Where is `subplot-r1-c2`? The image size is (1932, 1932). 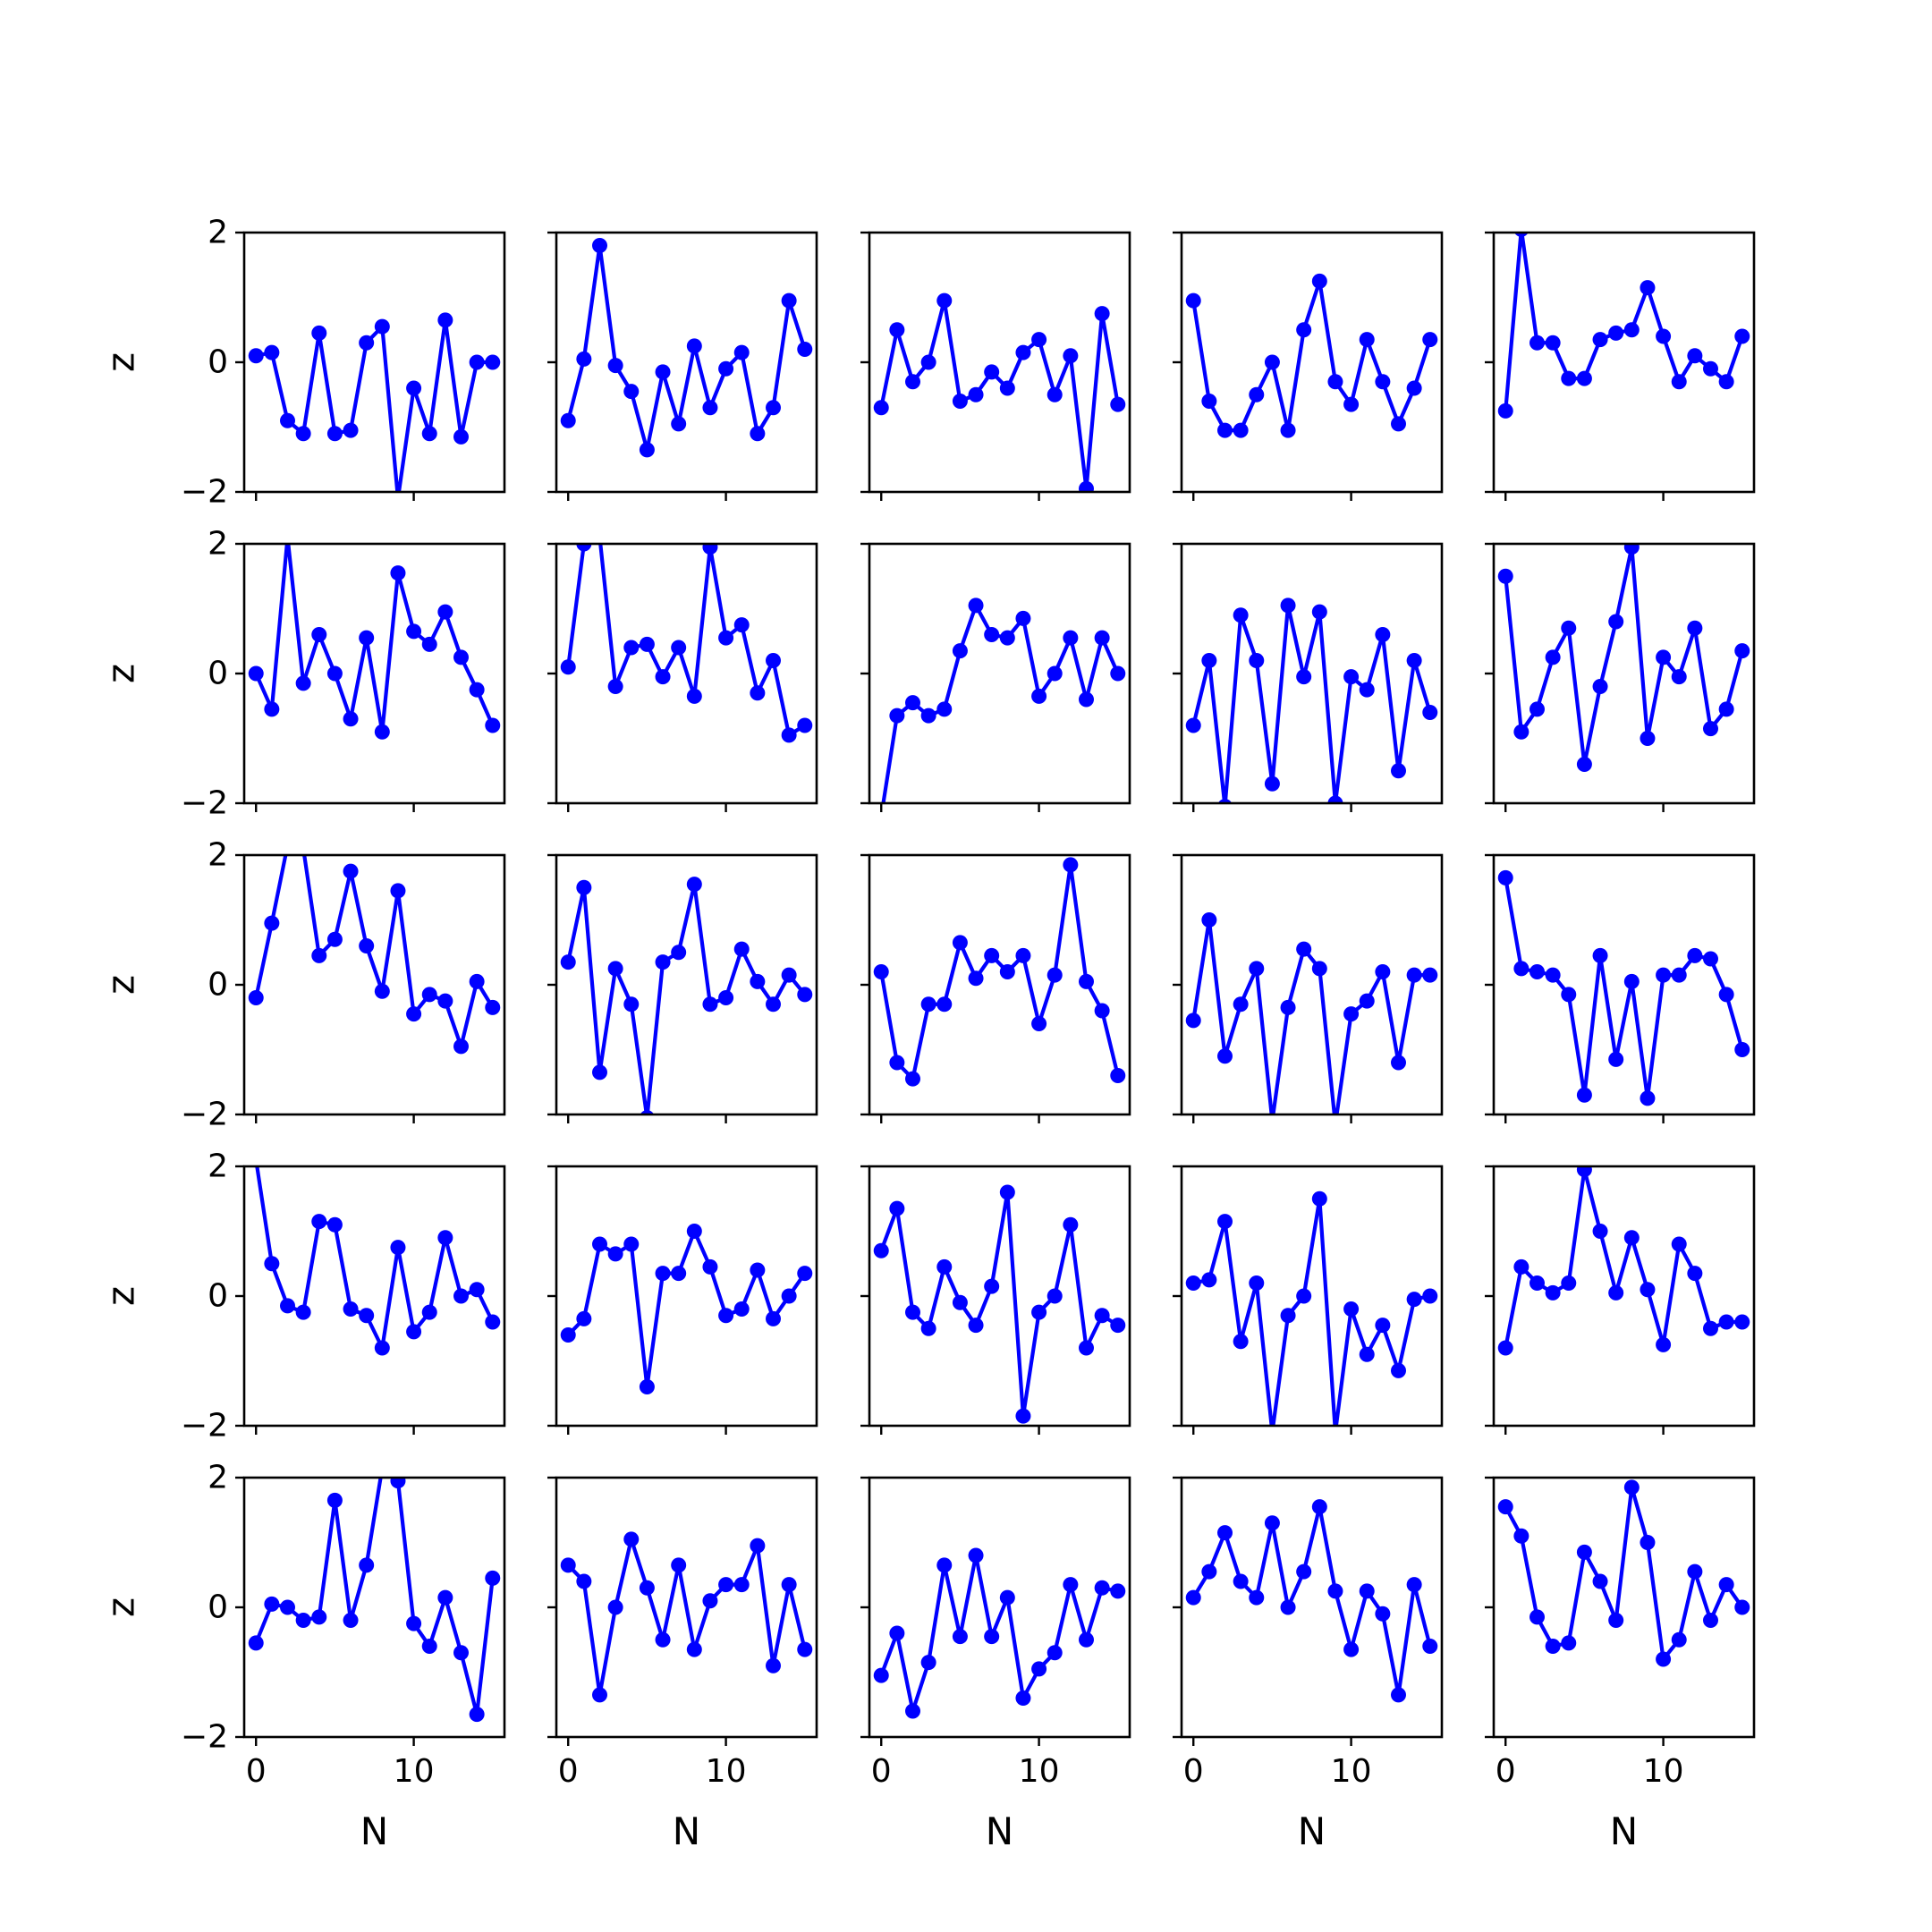
subplot-r1-c2 is located at coordinates (682, 366).